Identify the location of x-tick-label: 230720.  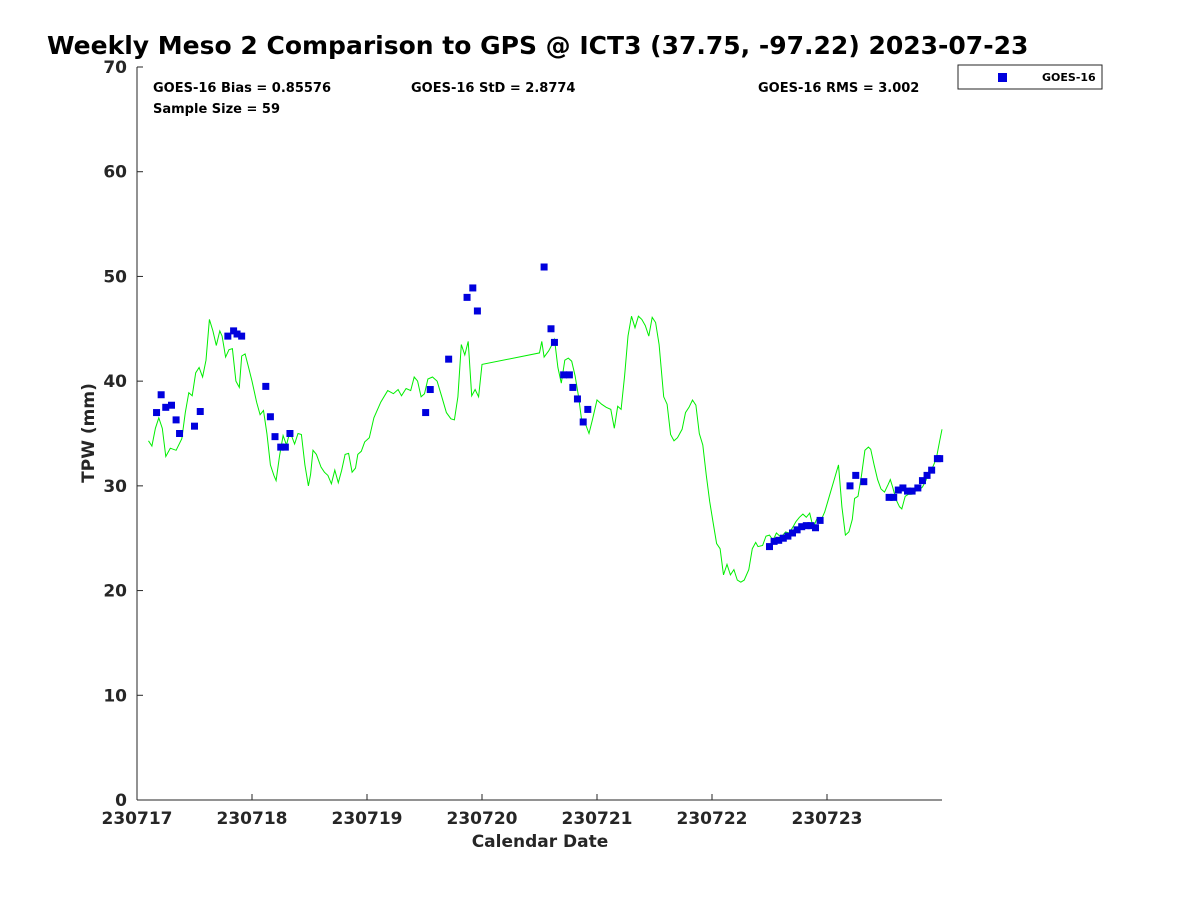
(482, 819).